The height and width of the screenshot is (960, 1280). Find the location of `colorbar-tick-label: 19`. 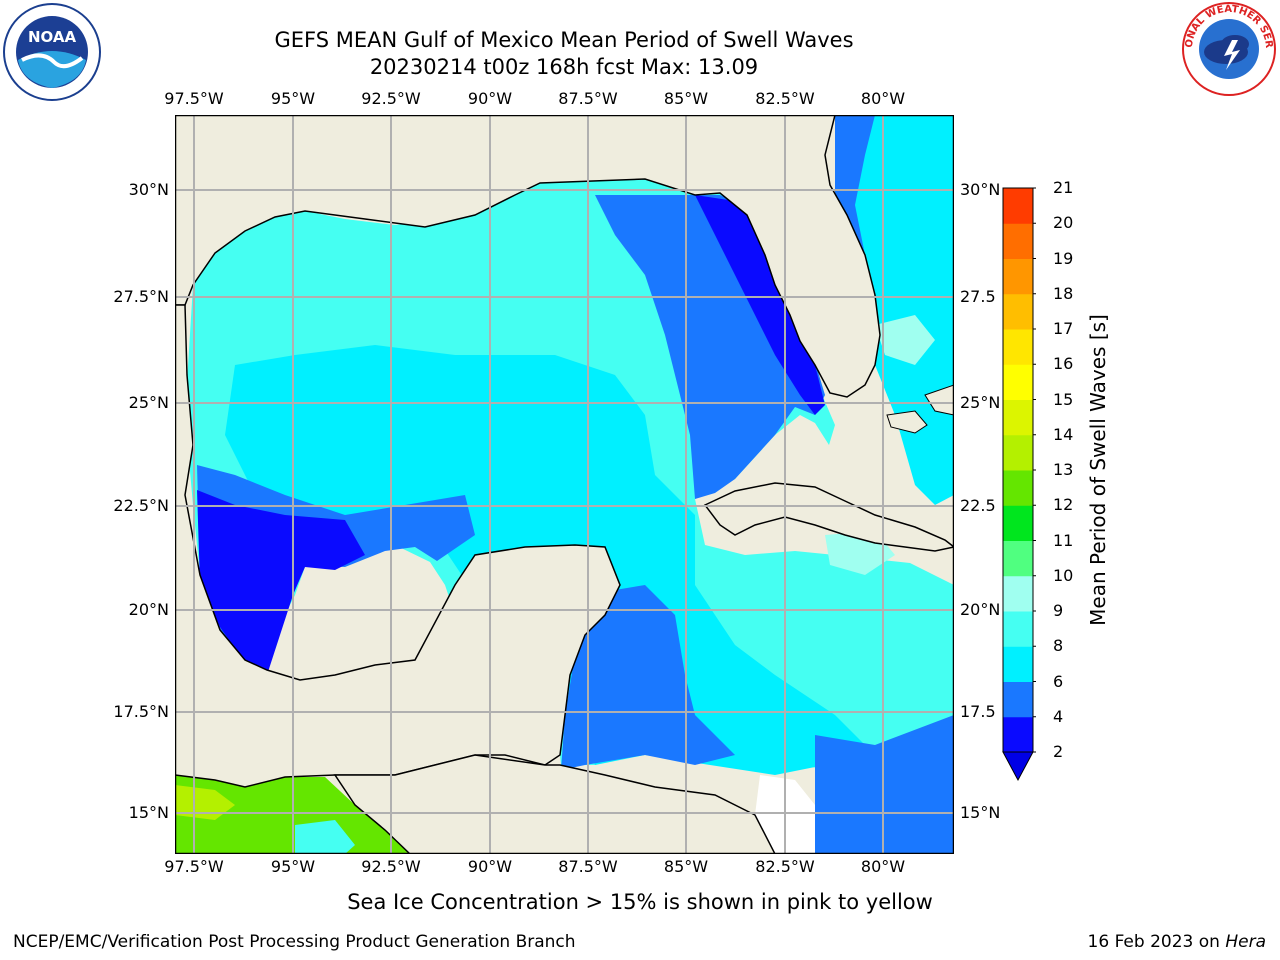

colorbar-tick-label: 19 is located at coordinates (1063, 258).